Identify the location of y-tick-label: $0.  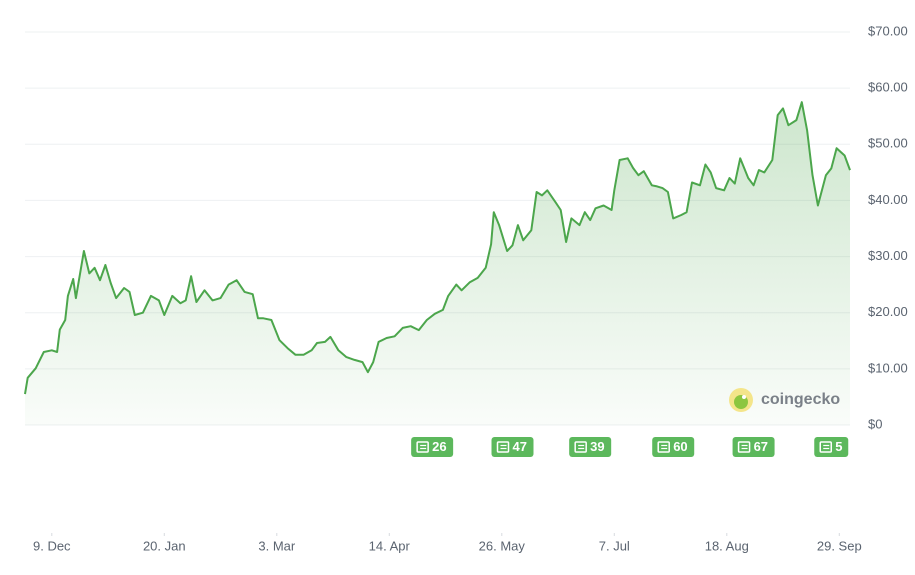
(875, 423).